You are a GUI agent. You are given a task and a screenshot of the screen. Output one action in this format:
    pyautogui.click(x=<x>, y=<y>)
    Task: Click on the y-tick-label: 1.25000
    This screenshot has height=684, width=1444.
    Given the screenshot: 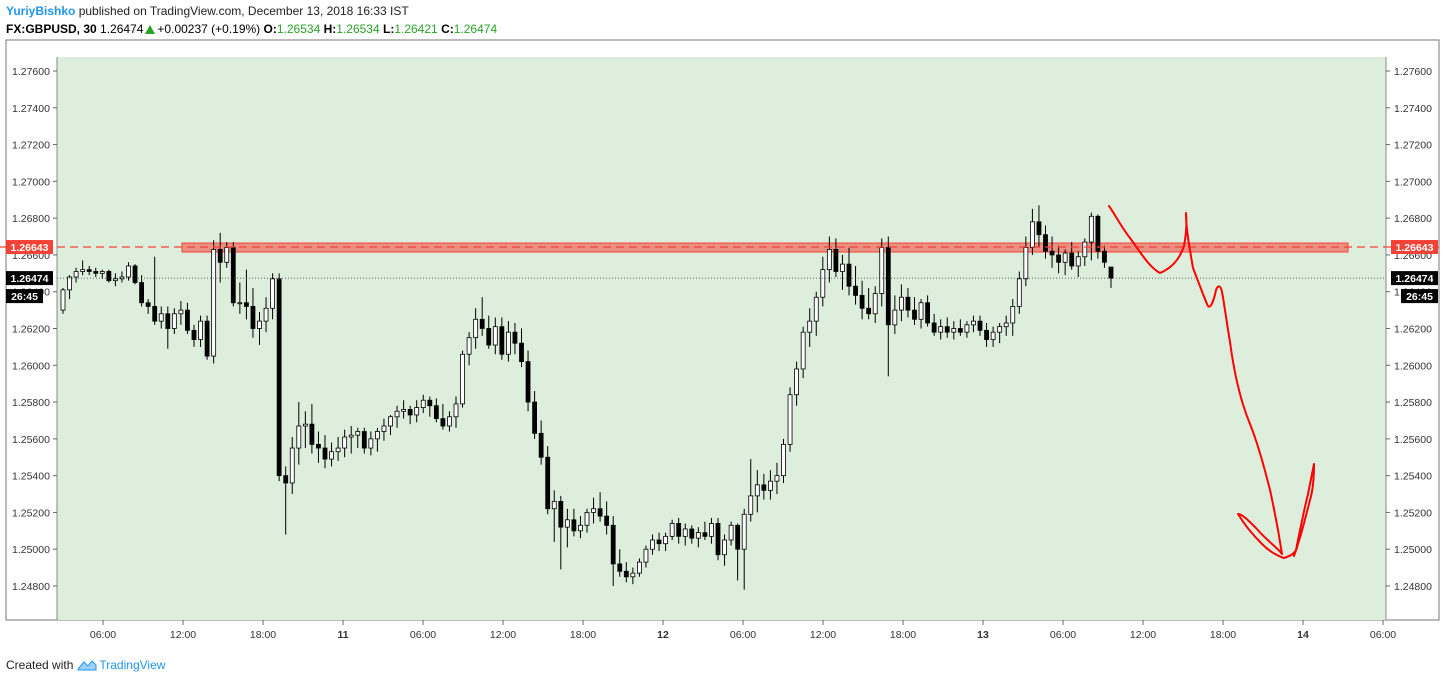 What is the action you would take?
    pyautogui.click(x=1413, y=550)
    